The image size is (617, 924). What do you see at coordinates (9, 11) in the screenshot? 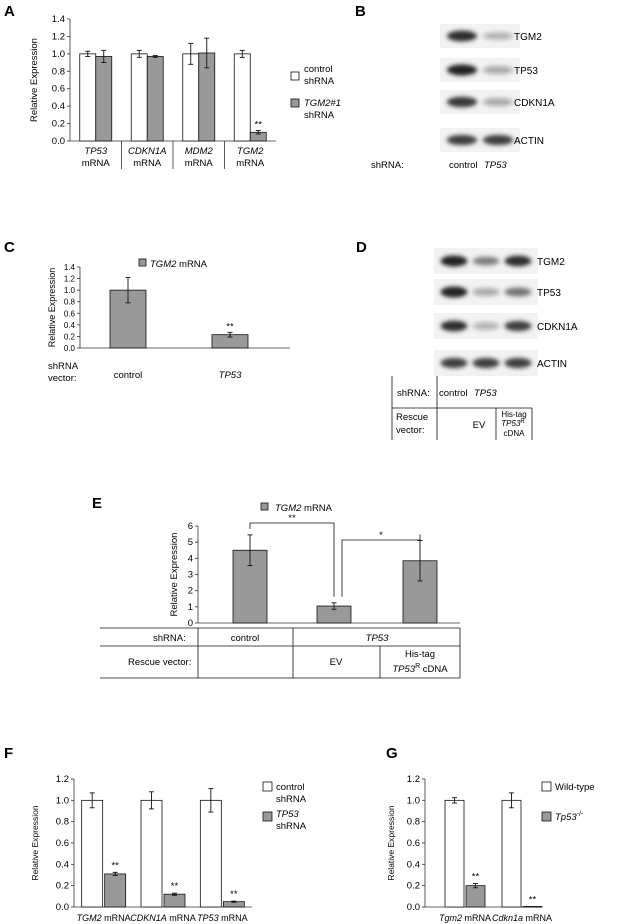
I see `panel-label-a: A` at bounding box center [9, 11].